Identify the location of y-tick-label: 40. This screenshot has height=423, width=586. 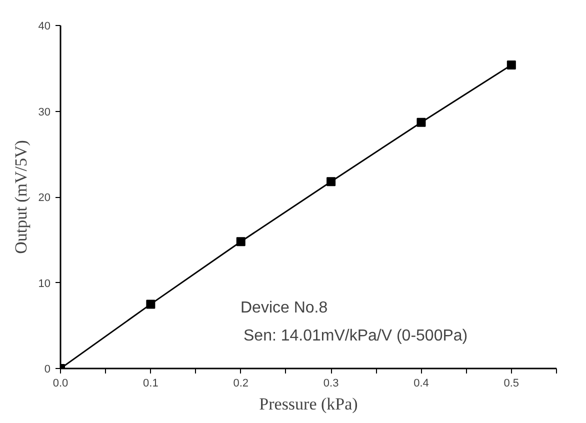
(44, 26).